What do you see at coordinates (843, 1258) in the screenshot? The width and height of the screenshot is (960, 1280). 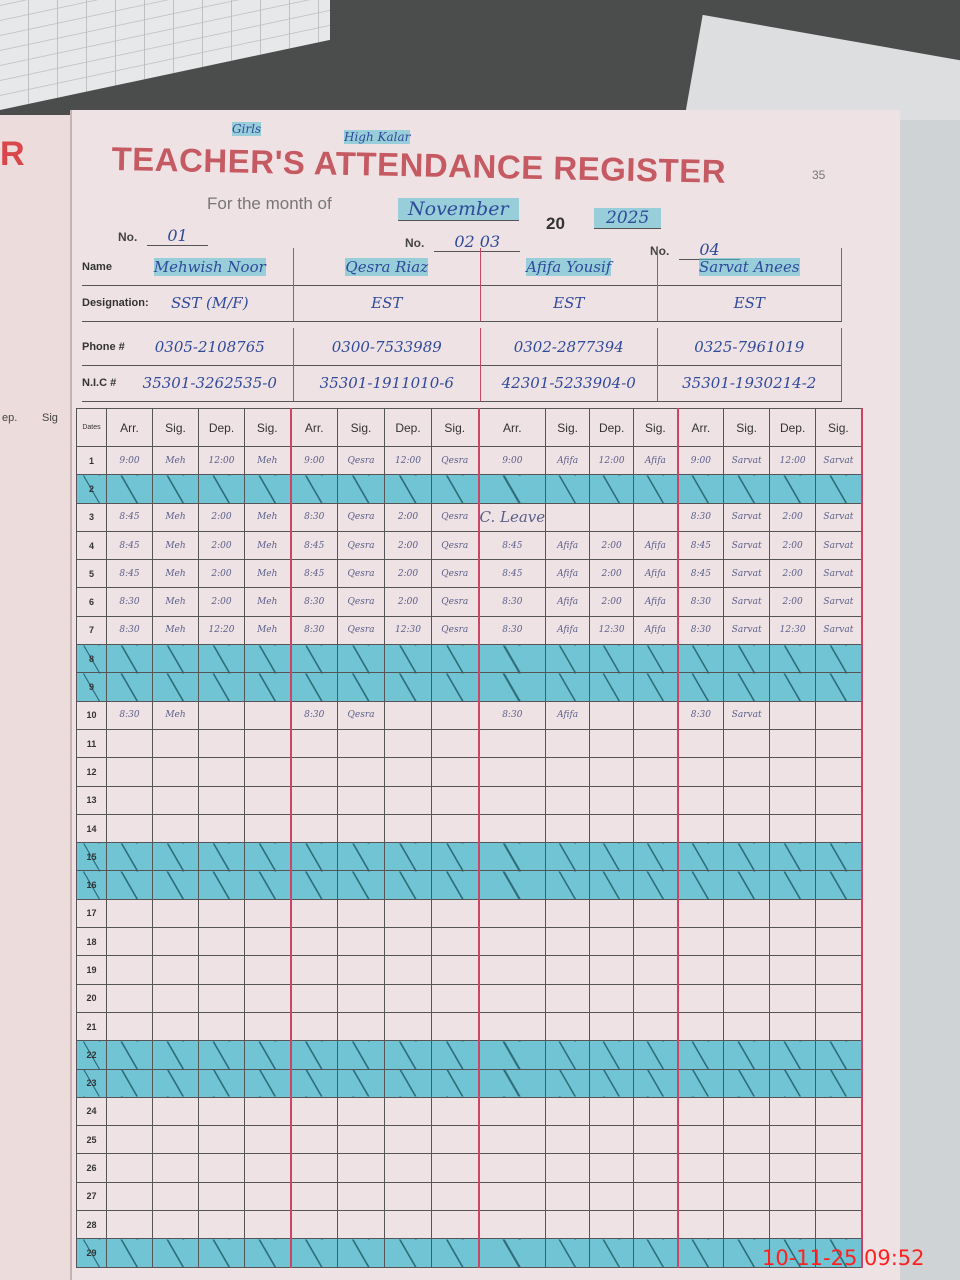 I see `photo-timestamp: 10-11-25 09:52` at bounding box center [843, 1258].